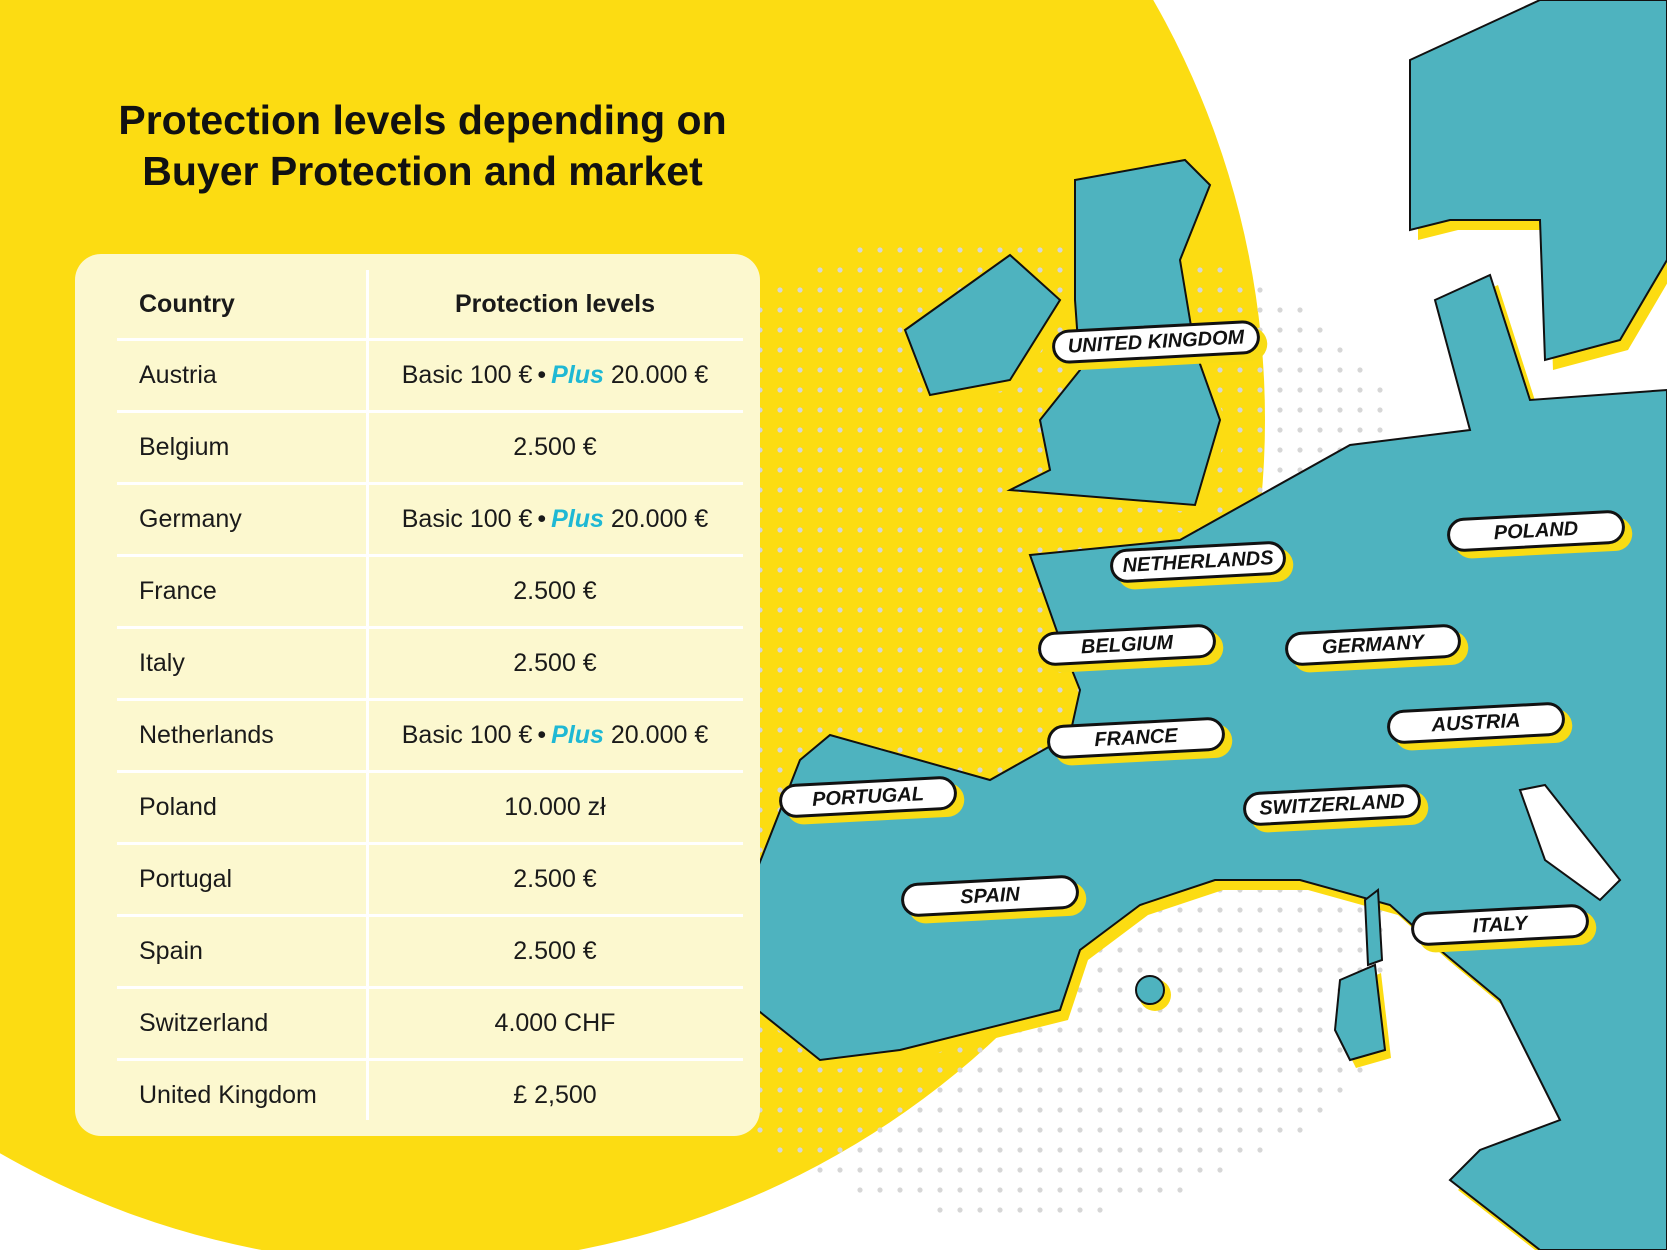 The image size is (1667, 1250). What do you see at coordinates (228, 1095) in the screenshot?
I see `country-cell: United Kingdom` at bounding box center [228, 1095].